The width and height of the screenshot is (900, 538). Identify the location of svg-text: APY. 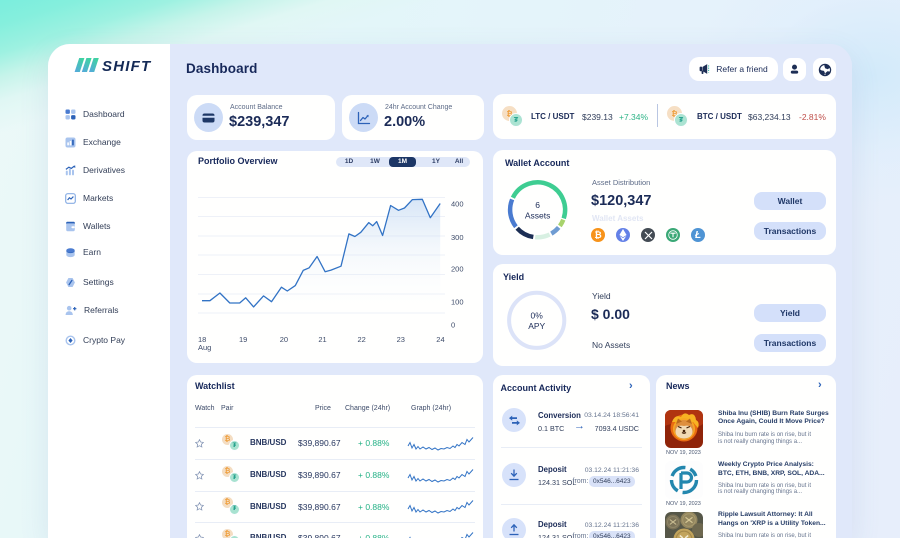
(536, 326).